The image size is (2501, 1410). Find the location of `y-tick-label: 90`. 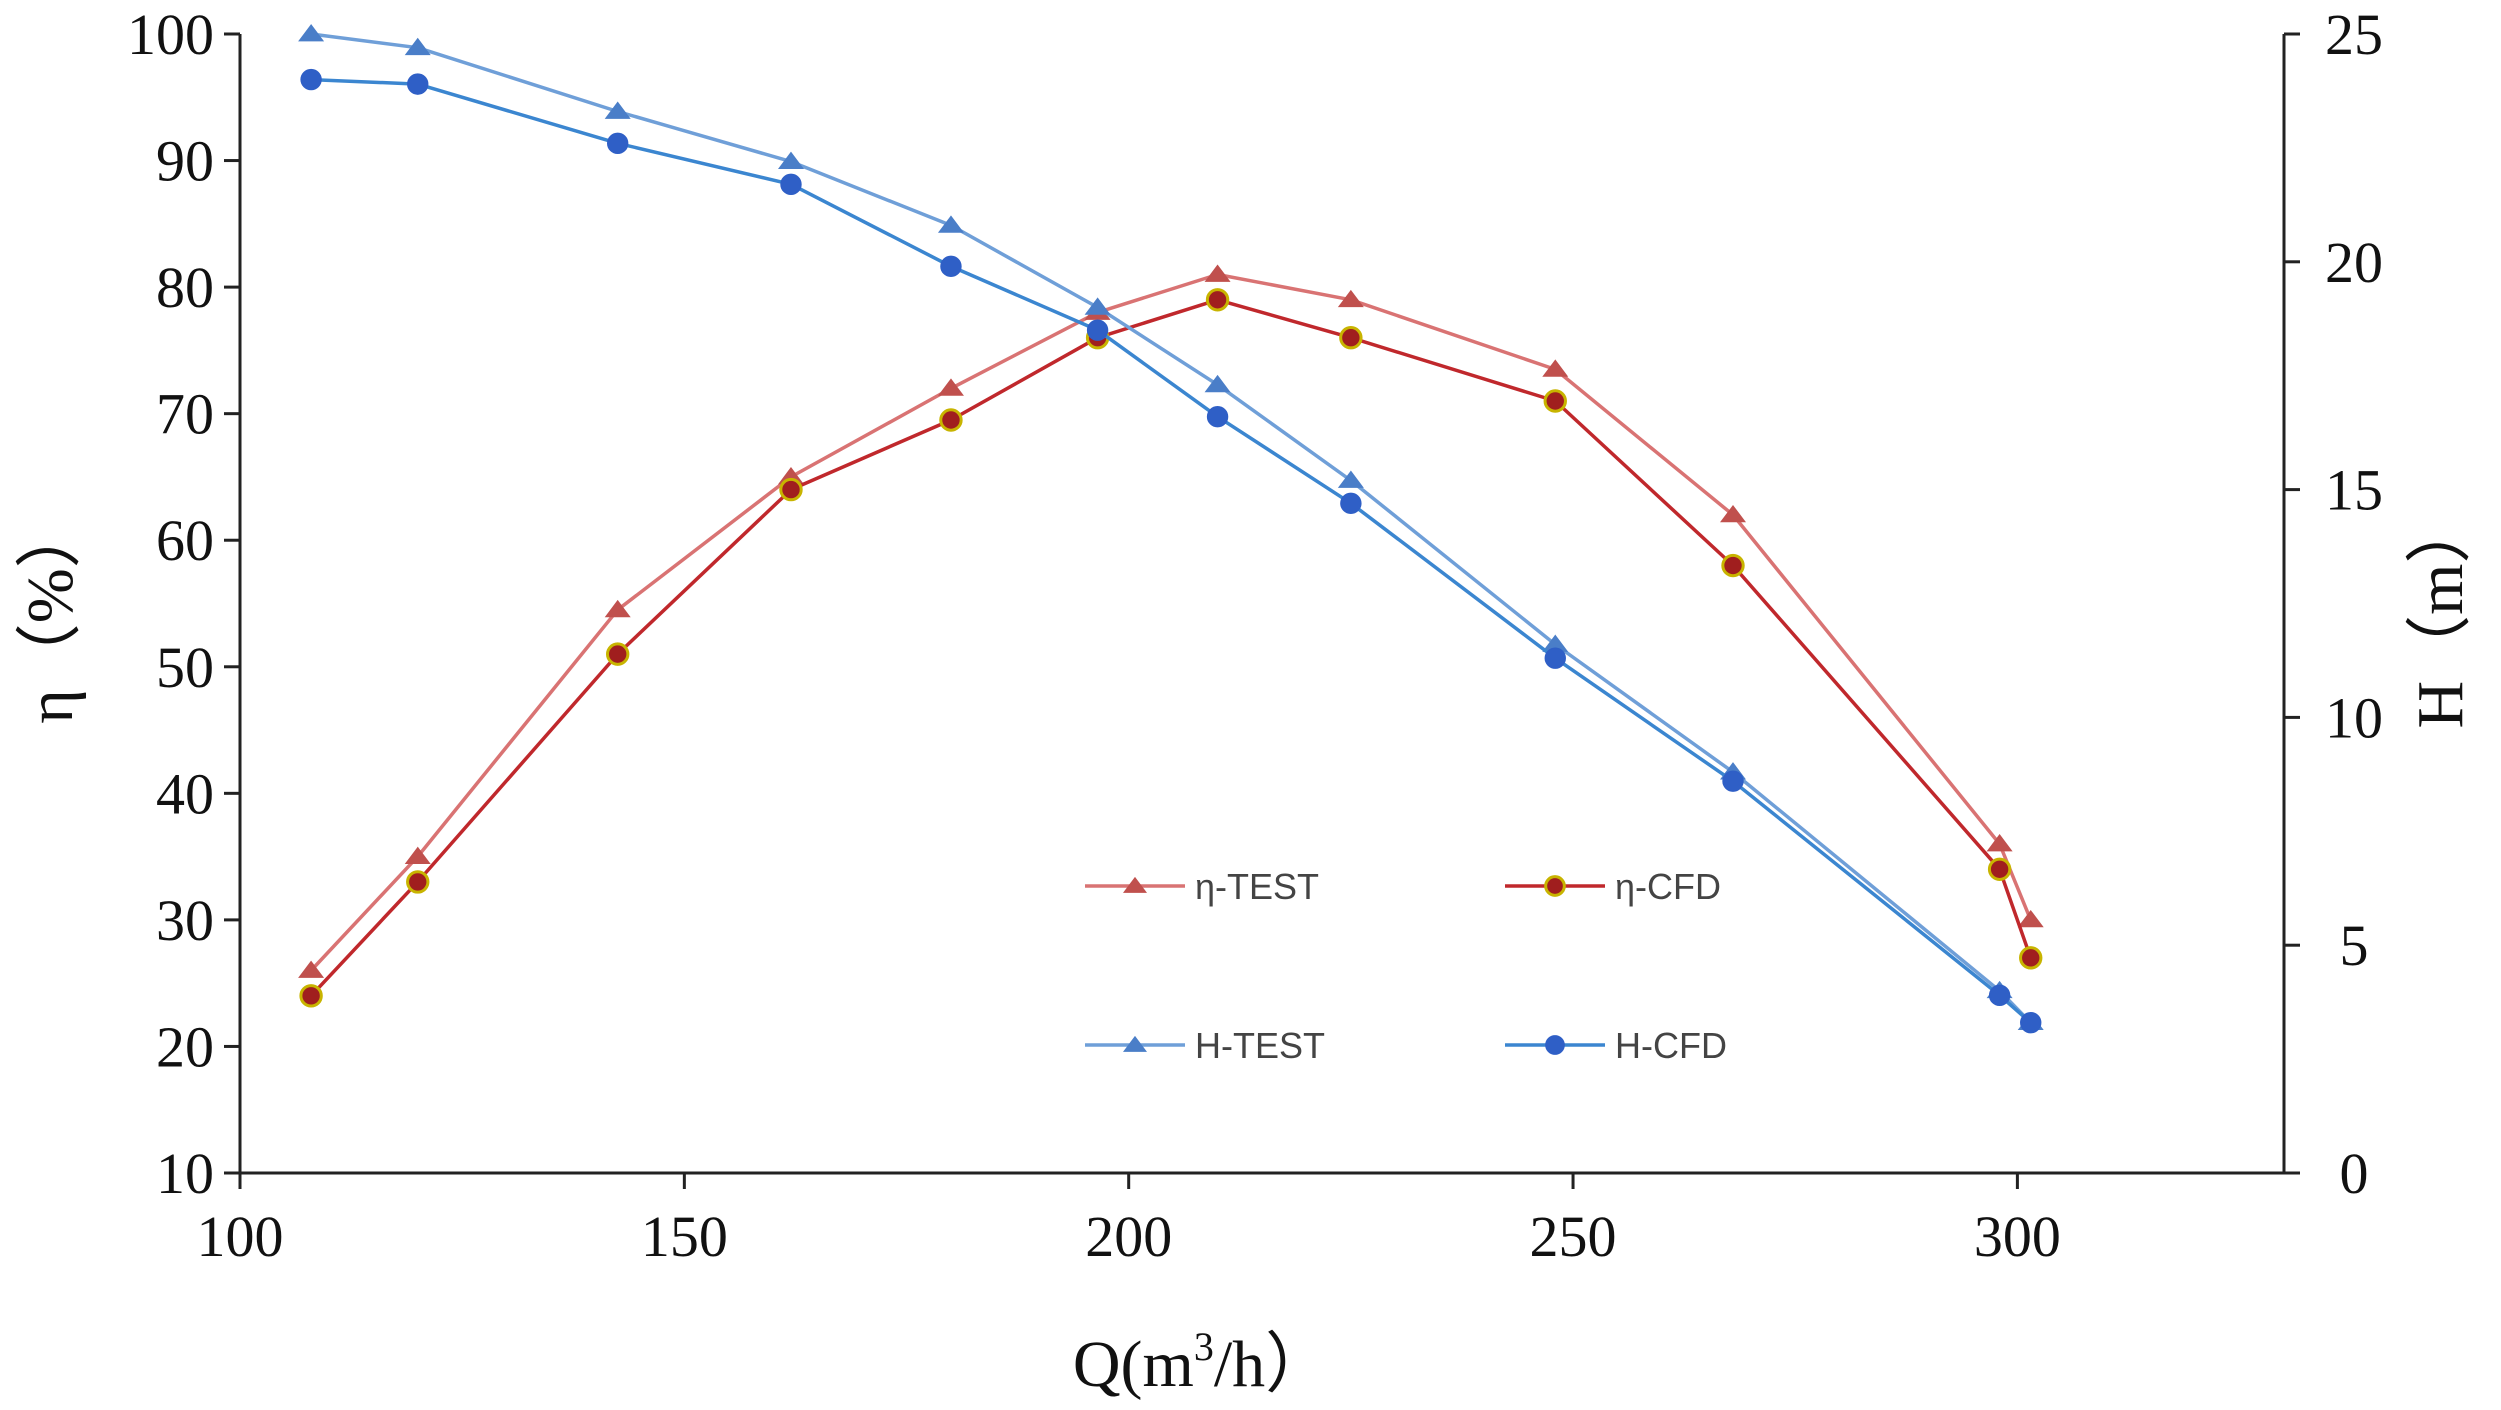

y-tick-label: 90 is located at coordinates (185, 161).